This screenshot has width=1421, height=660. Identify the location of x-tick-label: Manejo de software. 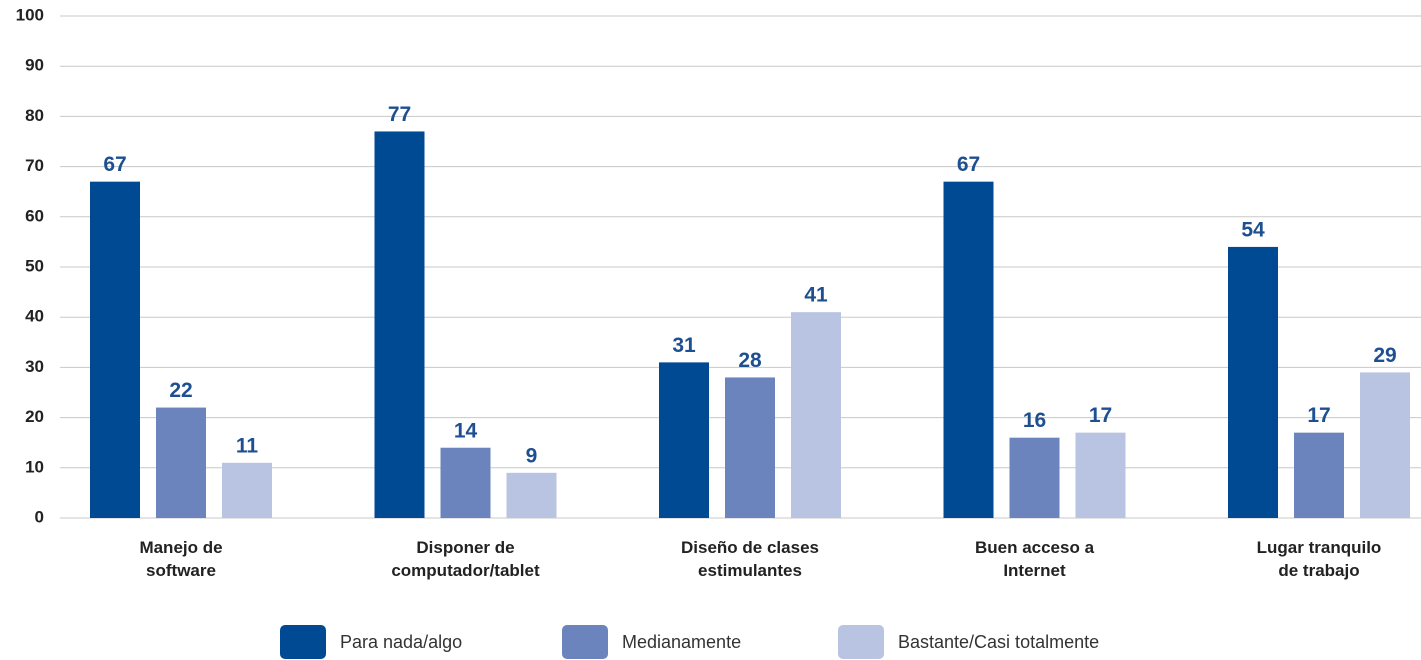
(181, 559).